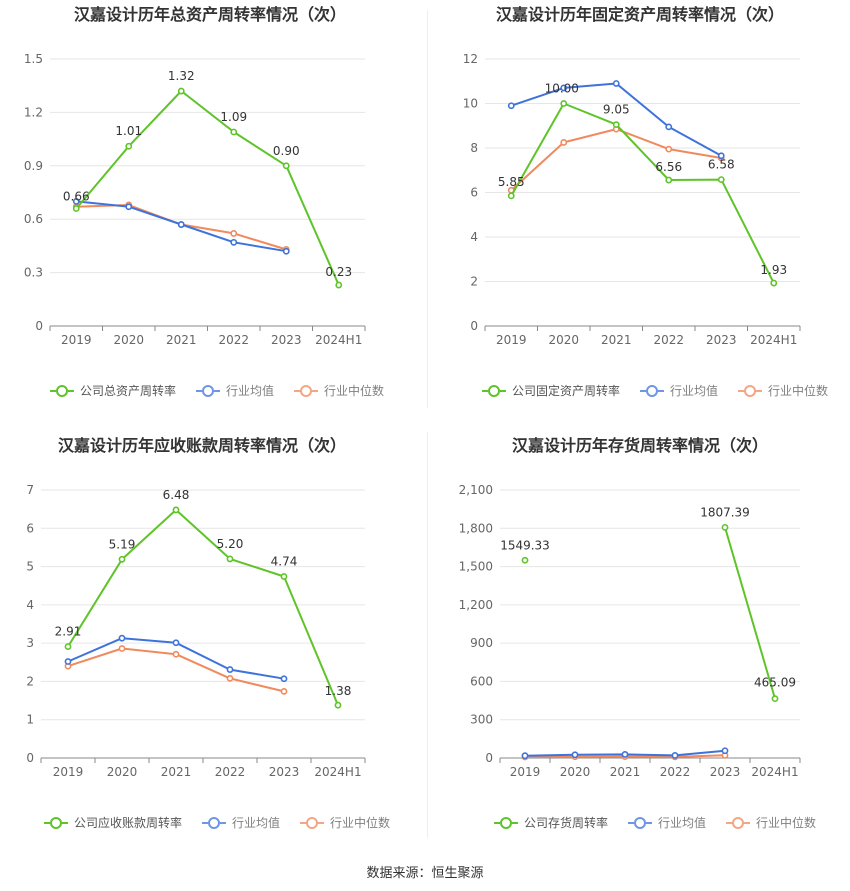 The image size is (850, 891). I want to click on legend-label: 公司固定资产周转率, so click(566, 390).